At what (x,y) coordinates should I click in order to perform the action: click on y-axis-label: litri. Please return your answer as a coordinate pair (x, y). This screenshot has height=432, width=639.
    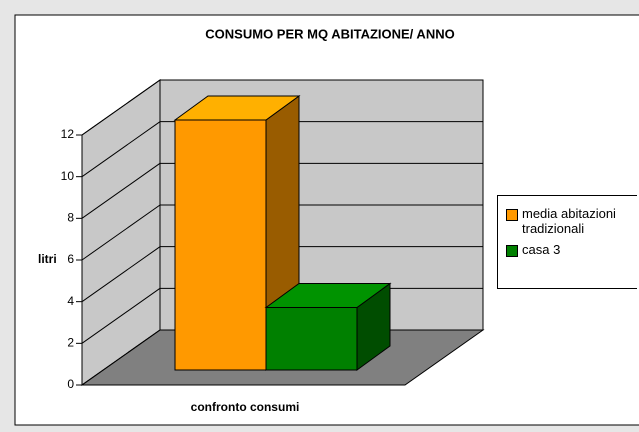
    Looking at the image, I should click on (47, 259).